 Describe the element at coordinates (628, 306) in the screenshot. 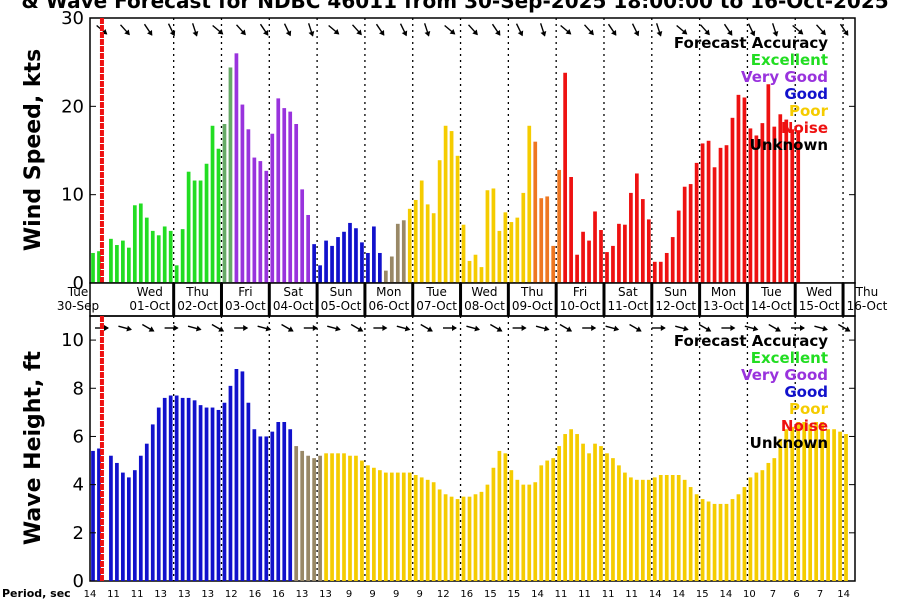

I see `day-date: 11-Oct` at that location.